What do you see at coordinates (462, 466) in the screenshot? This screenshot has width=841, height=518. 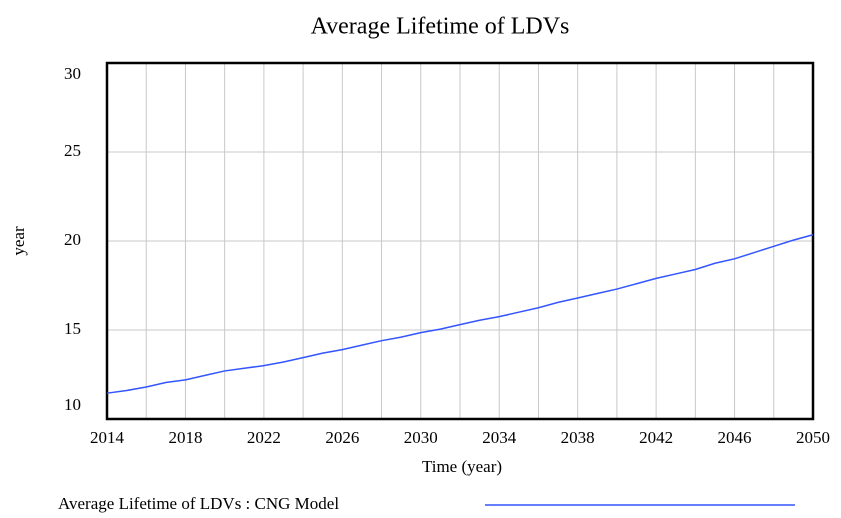 I see `x-axis-label: Time (year)` at bounding box center [462, 466].